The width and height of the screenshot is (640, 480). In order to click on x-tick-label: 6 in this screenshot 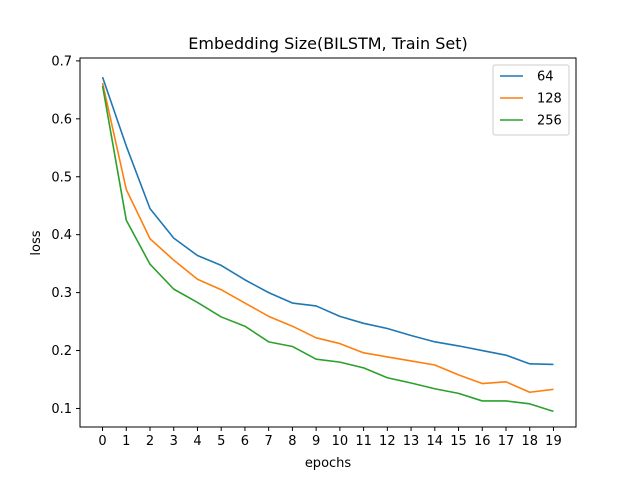, I will do `click(245, 441)`.